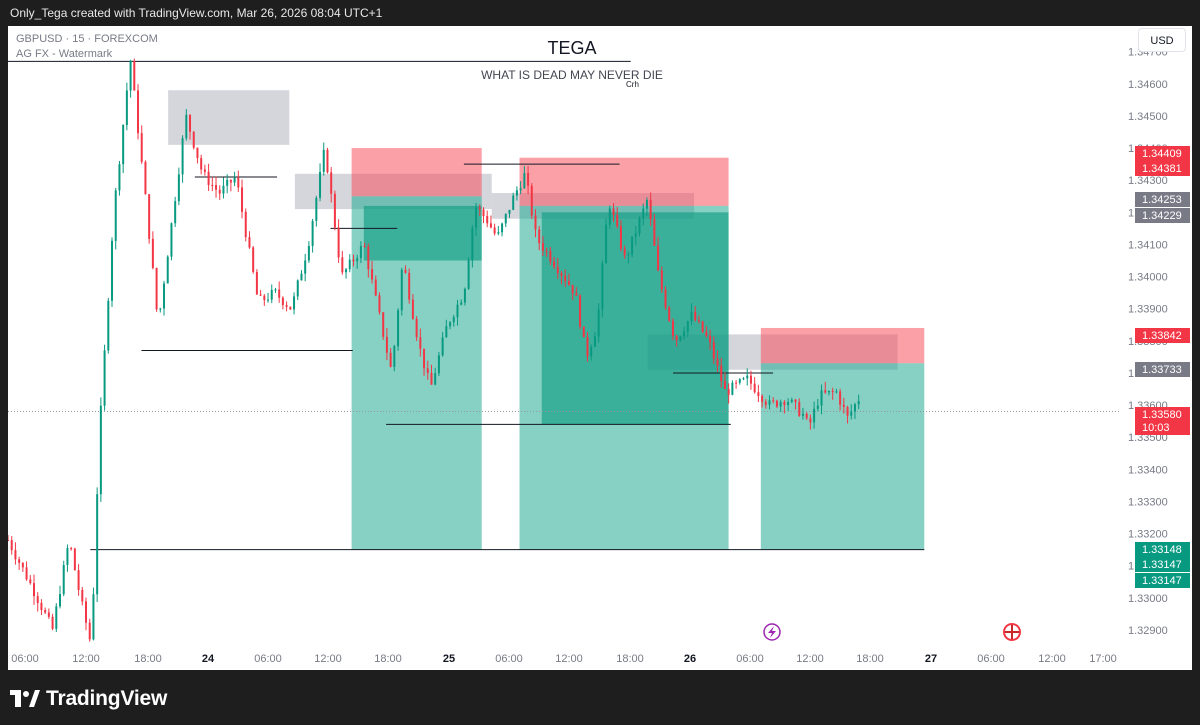  I want to click on tradingview-logo: TradingView, so click(88, 699).